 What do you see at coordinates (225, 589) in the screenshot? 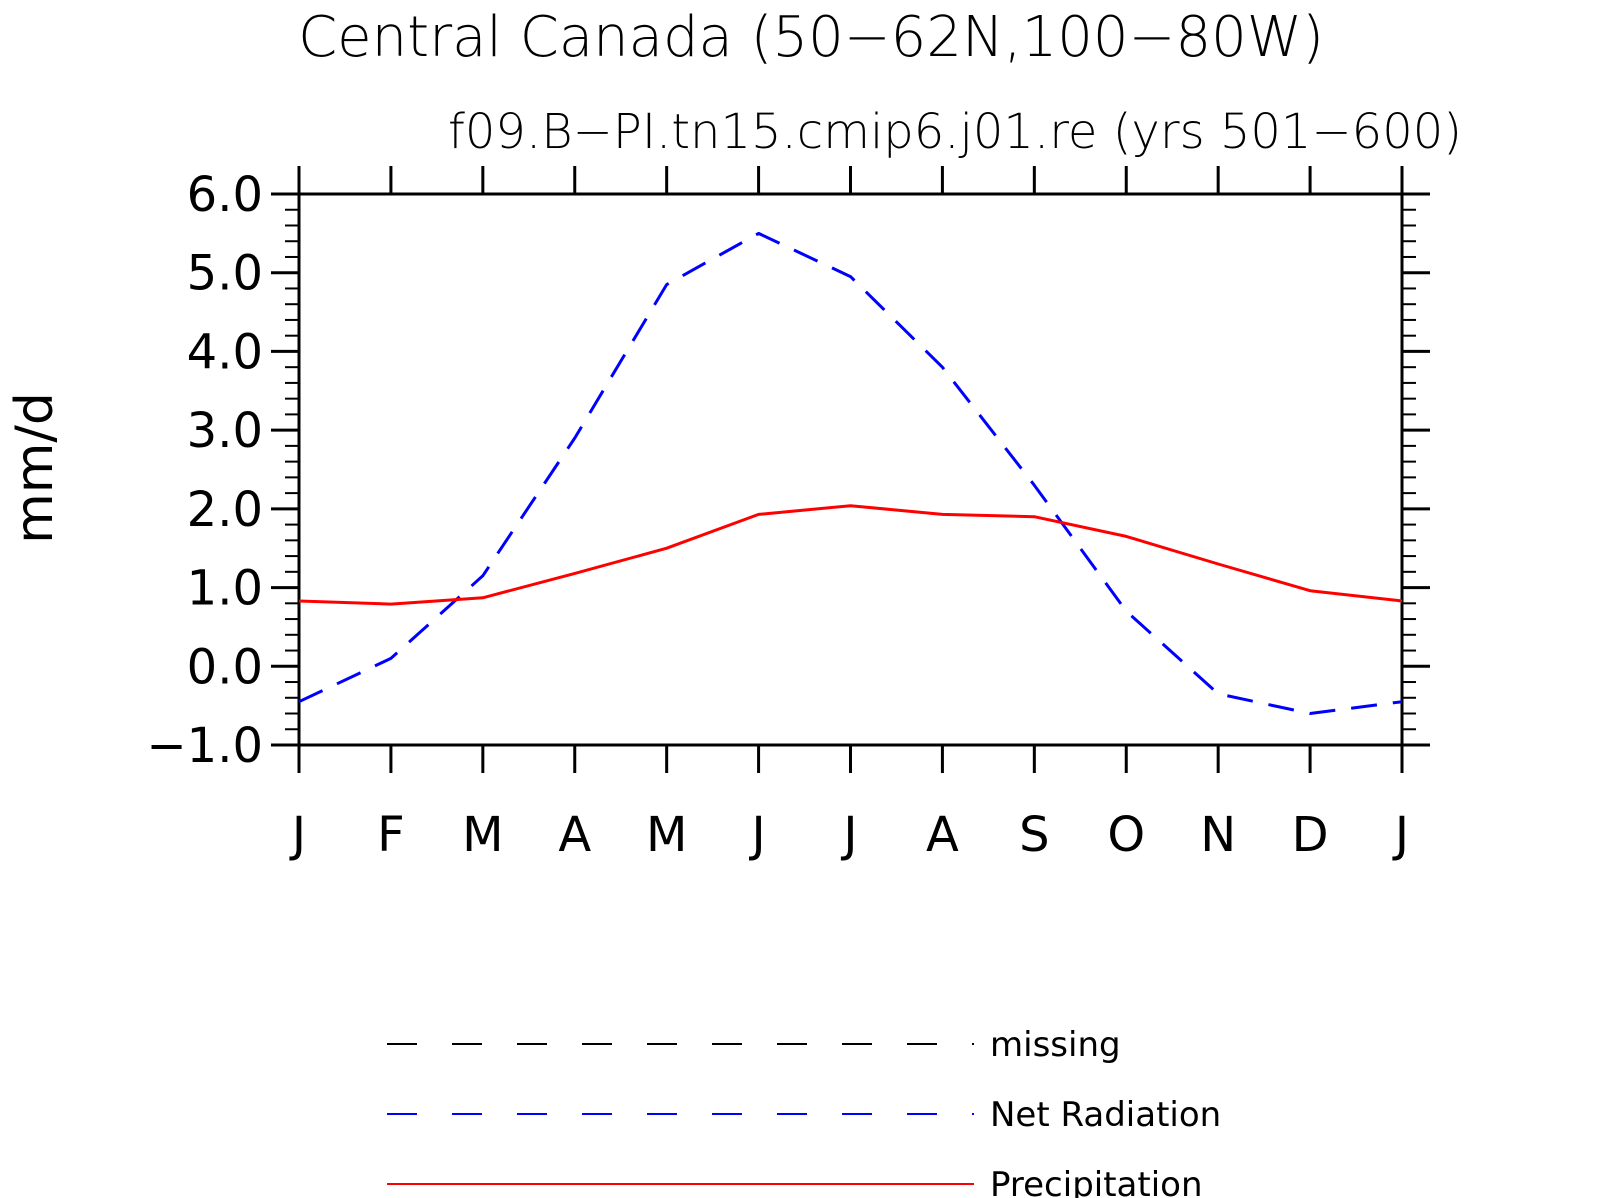
I see `y-tick-label: 1.0` at bounding box center [225, 589].